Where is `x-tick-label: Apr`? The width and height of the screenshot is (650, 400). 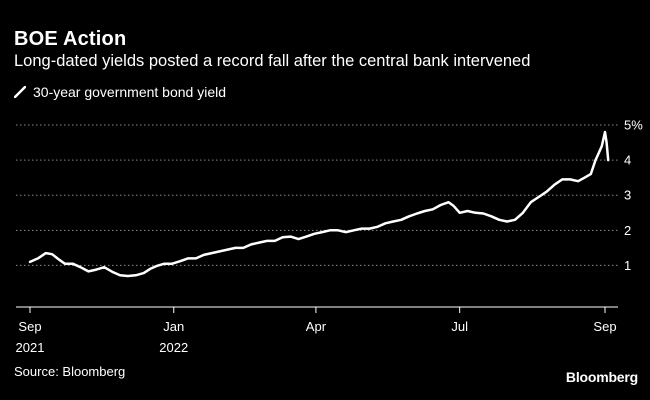 x-tick-label: Apr is located at coordinates (316, 326).